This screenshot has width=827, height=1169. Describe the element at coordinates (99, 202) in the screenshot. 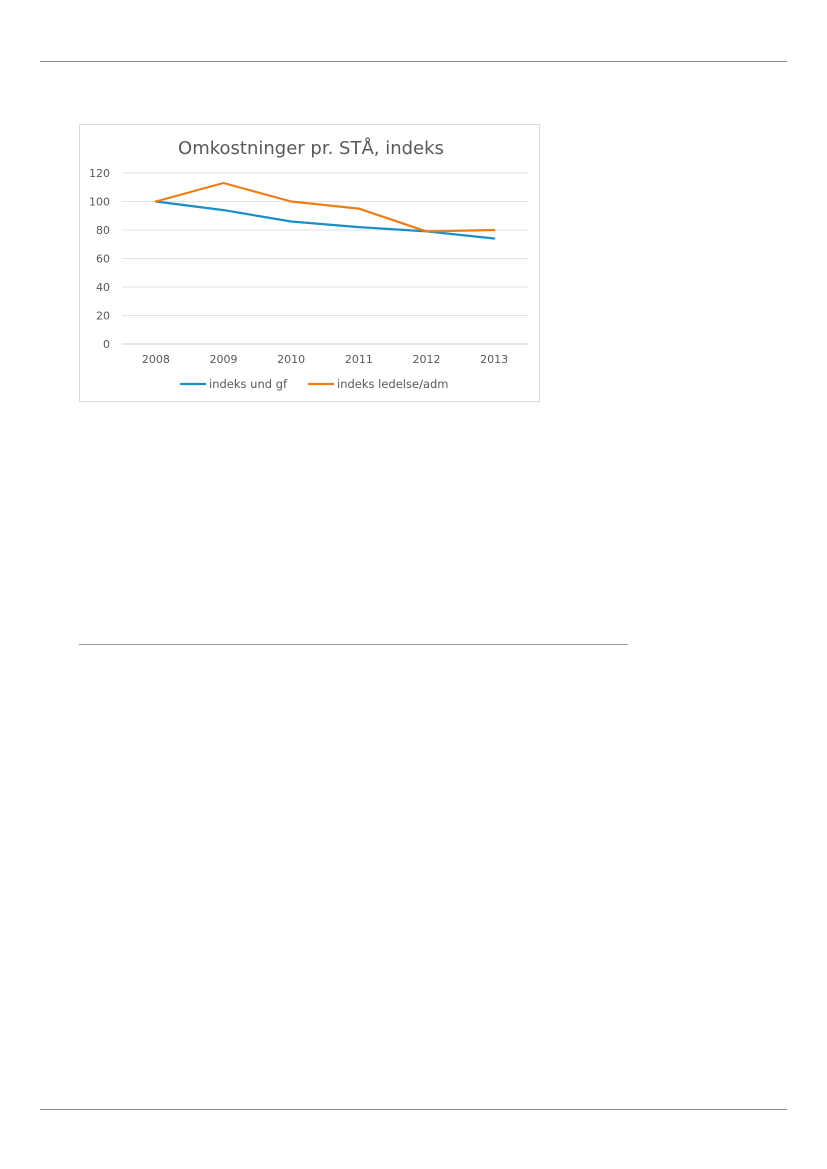

I see `y-tick-label: 100` at that location.